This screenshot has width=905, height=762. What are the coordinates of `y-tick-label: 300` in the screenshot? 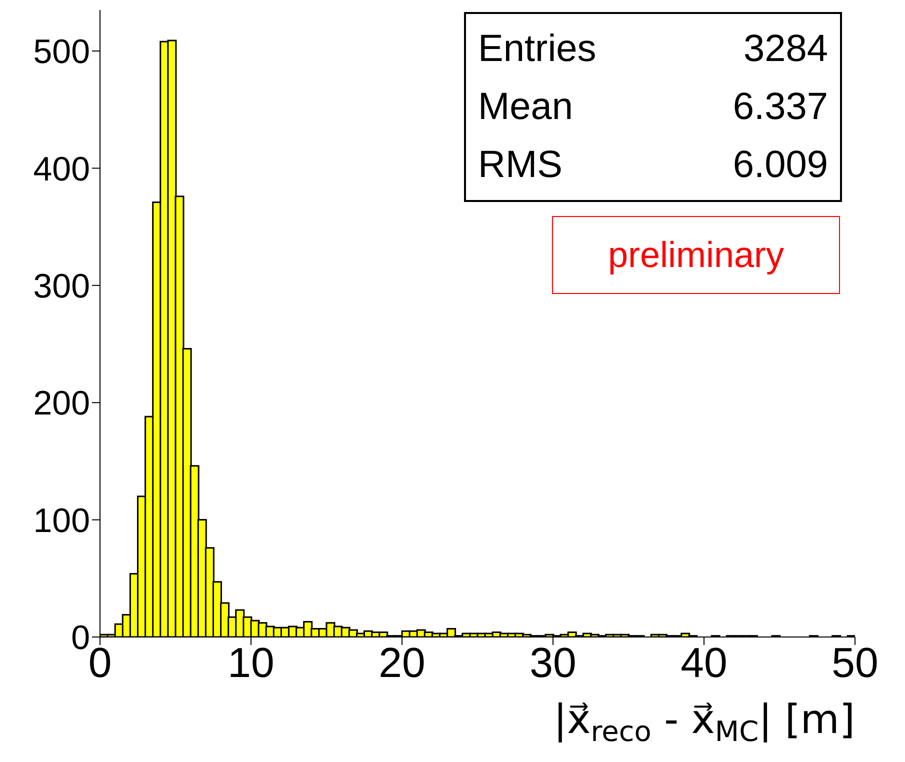 It's located at (61, 286).